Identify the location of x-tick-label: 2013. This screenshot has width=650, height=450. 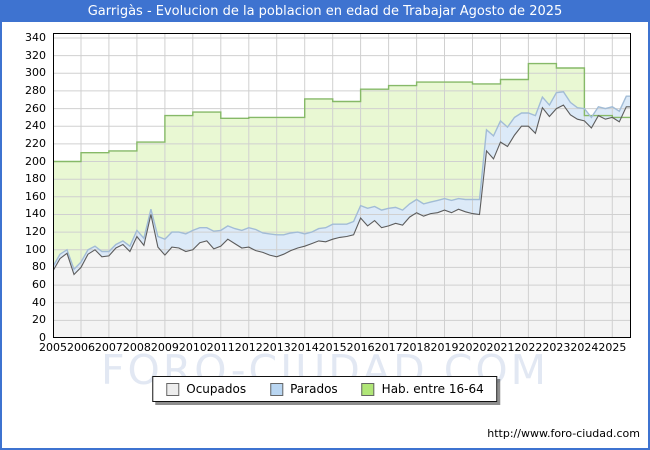
(276, 347).